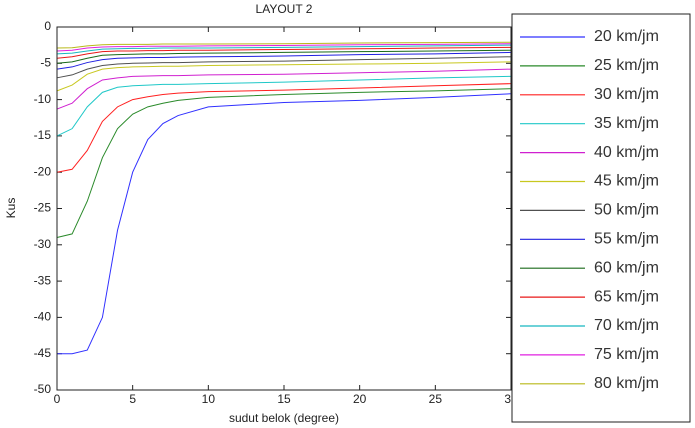 Image resolution: width=695 pixels, height=428 pixels. Describe the element at coordinates (43, 244) in the screenshot. I see `y-tick-label: -30` at that location.